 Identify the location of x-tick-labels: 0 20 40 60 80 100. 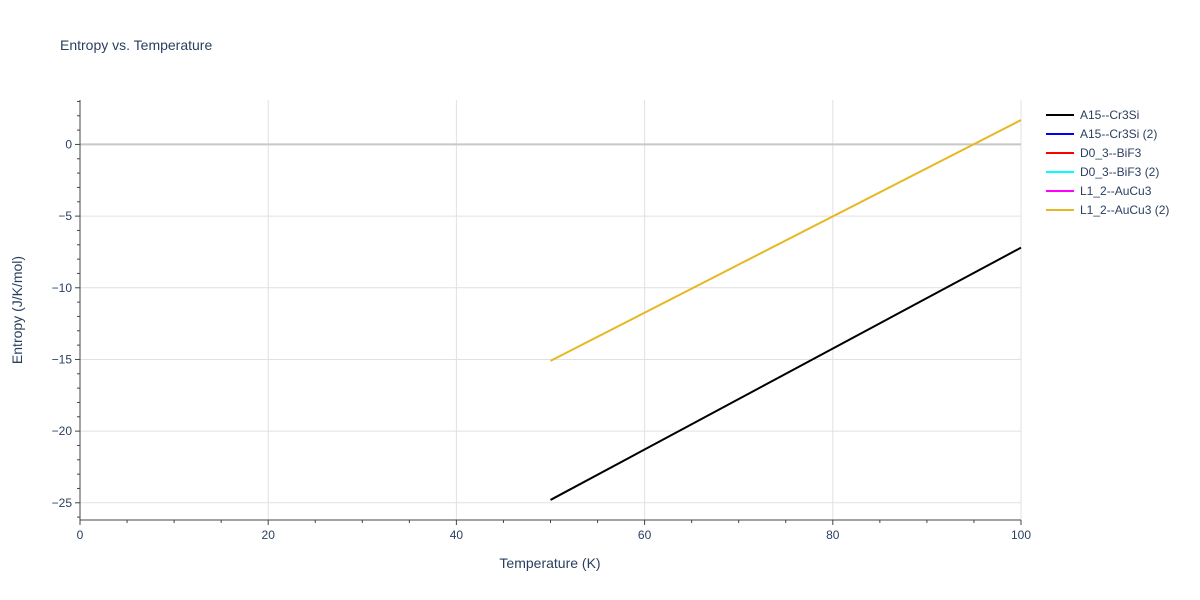
(554, 535).